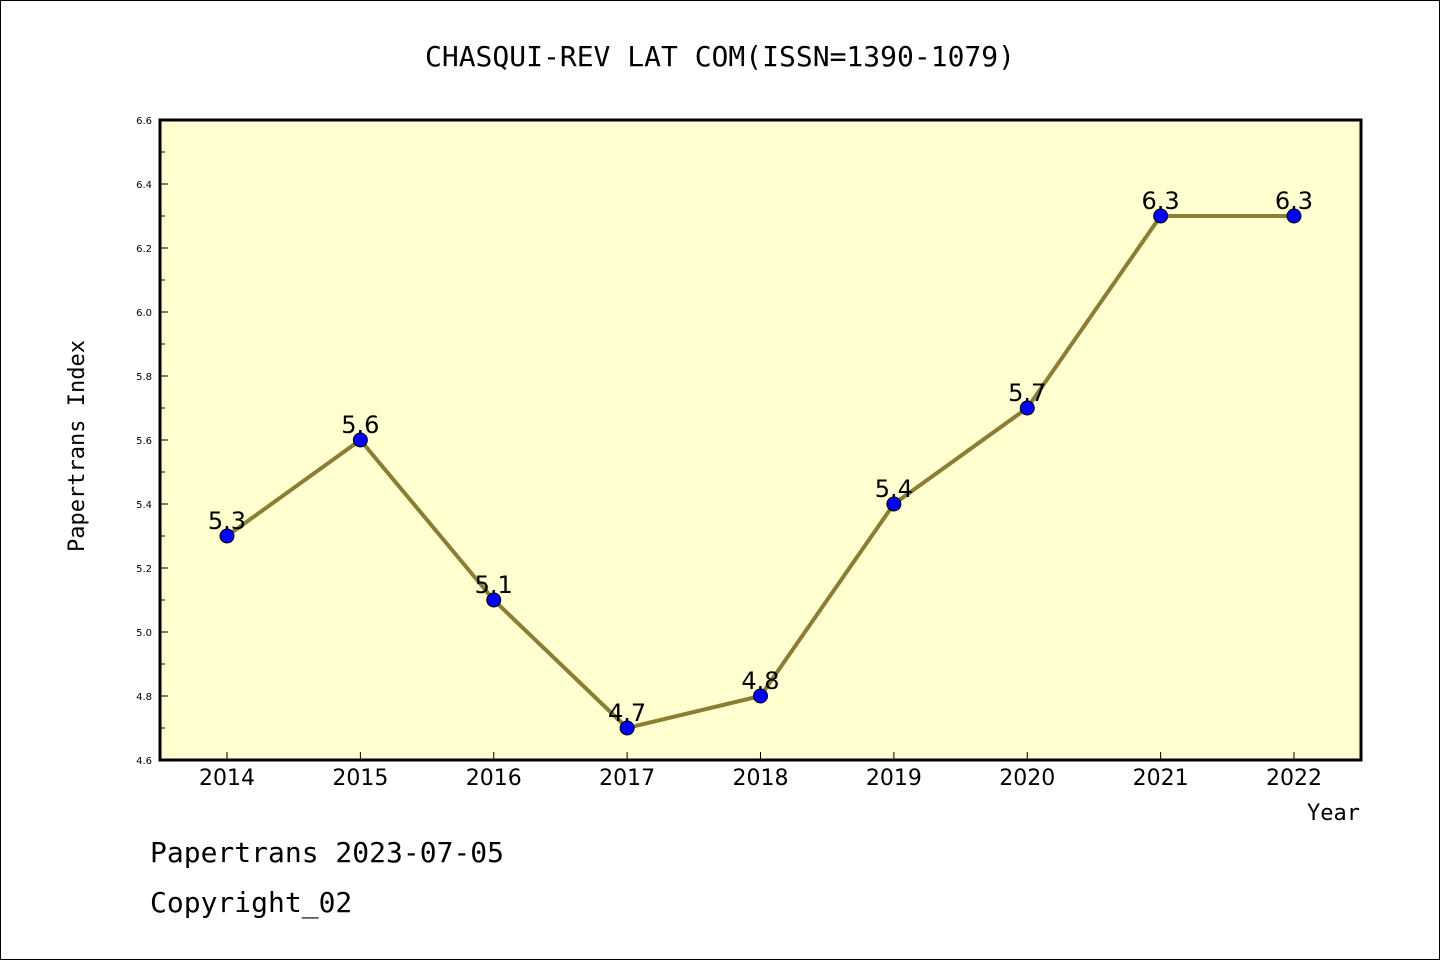  What do you see at coordinates (1294, 778) in the screenshot?
I see `x-tick-label: 2022` at bounding box center [1294, 778].